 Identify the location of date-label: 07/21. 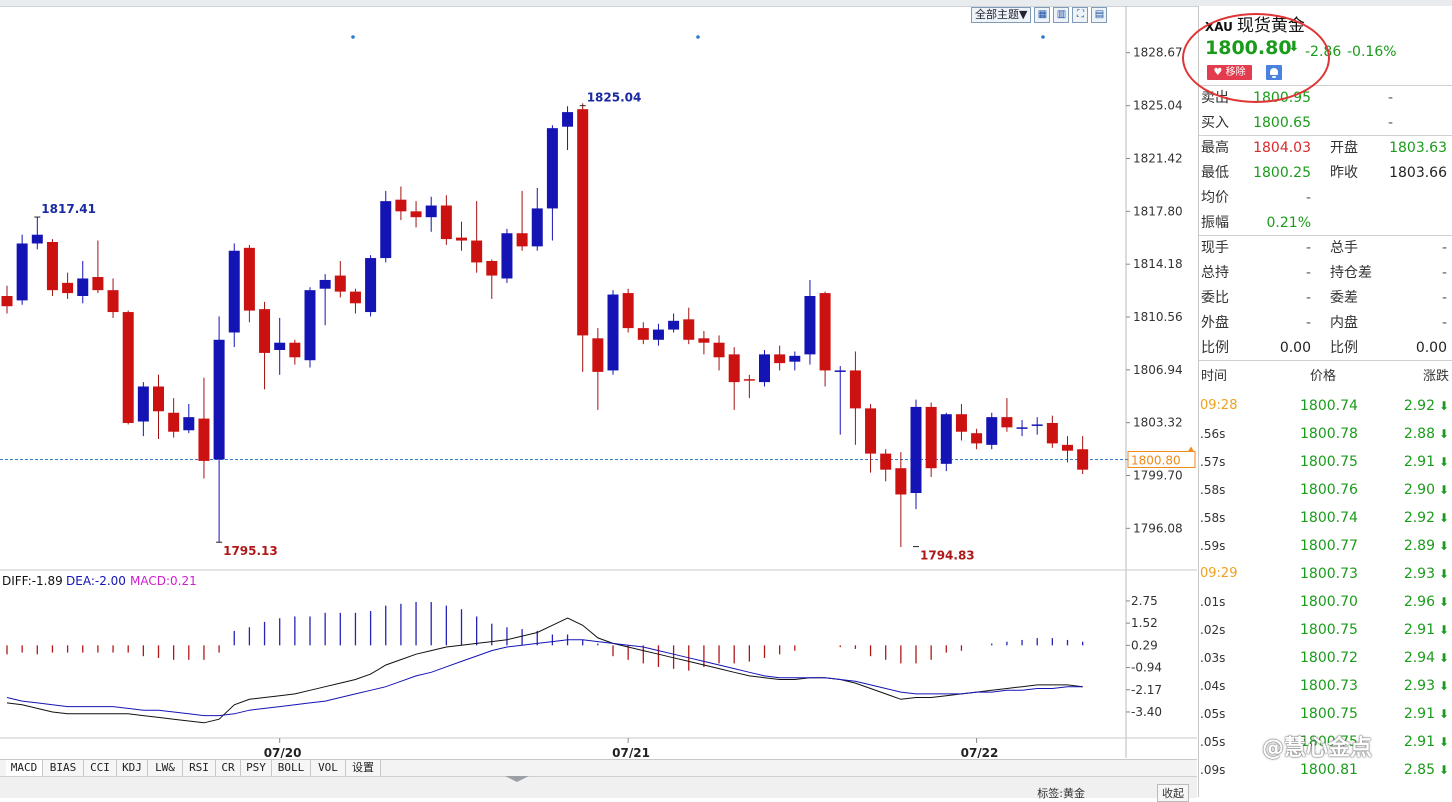
(631, 752).